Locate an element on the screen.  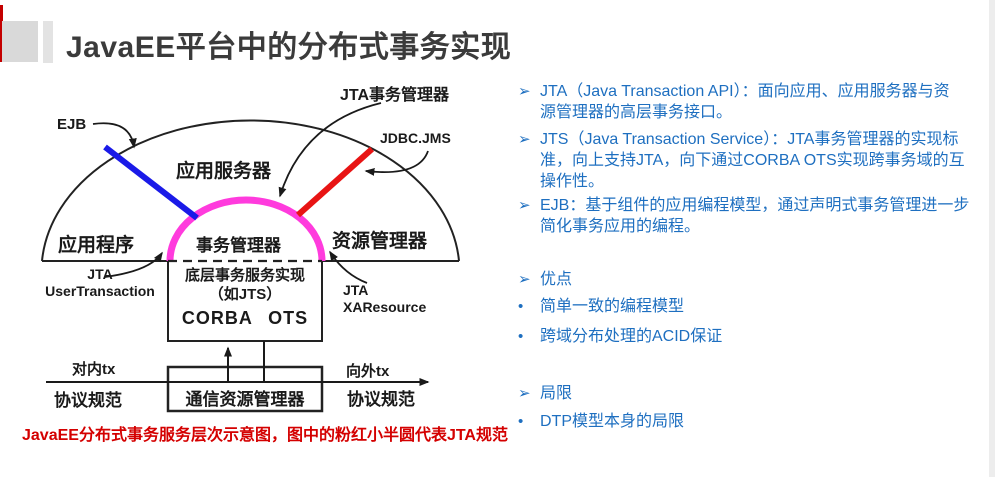
jta-xaresource-label: JTA XAResource is located at coordinates (385, 298).